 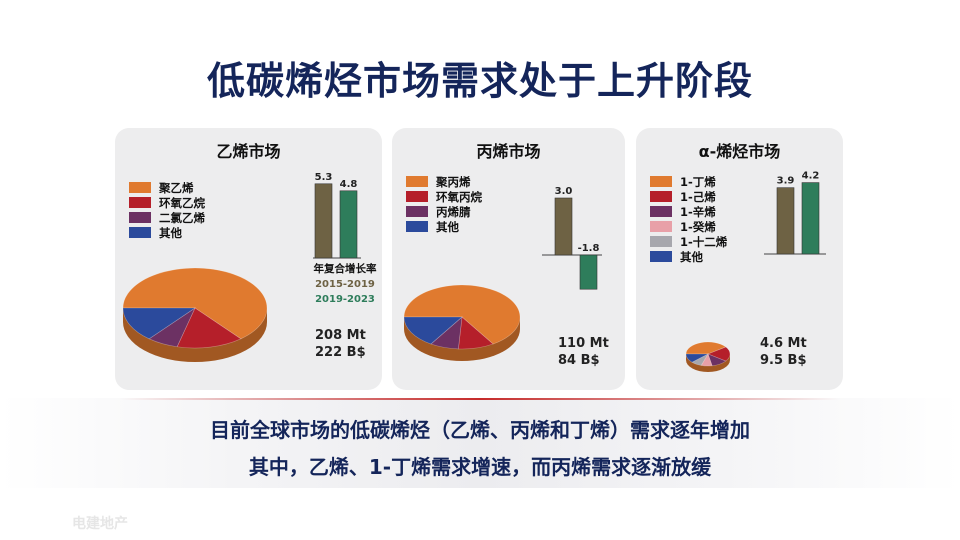 What do you see at coordinates (480, 399) in the screenshot?
I see `summary-band-accent` at bounding box center [480, 399].